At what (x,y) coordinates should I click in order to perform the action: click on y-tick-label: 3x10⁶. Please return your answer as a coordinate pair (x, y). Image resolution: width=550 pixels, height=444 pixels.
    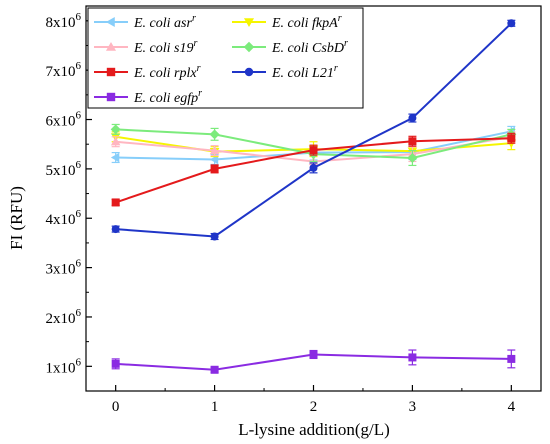
    Looking at the image, I should click on (64, 268).